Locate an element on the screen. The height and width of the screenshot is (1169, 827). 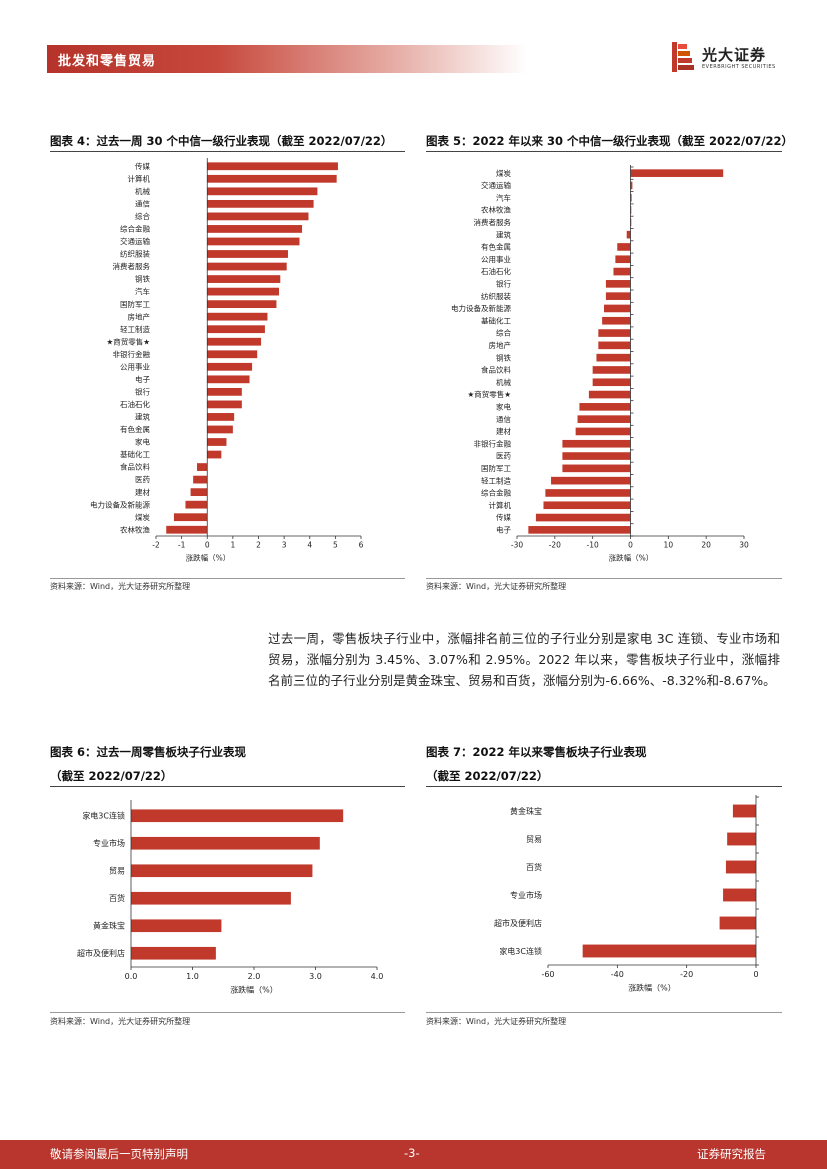
category-label: 机械 is located at coordinates (503, 382).